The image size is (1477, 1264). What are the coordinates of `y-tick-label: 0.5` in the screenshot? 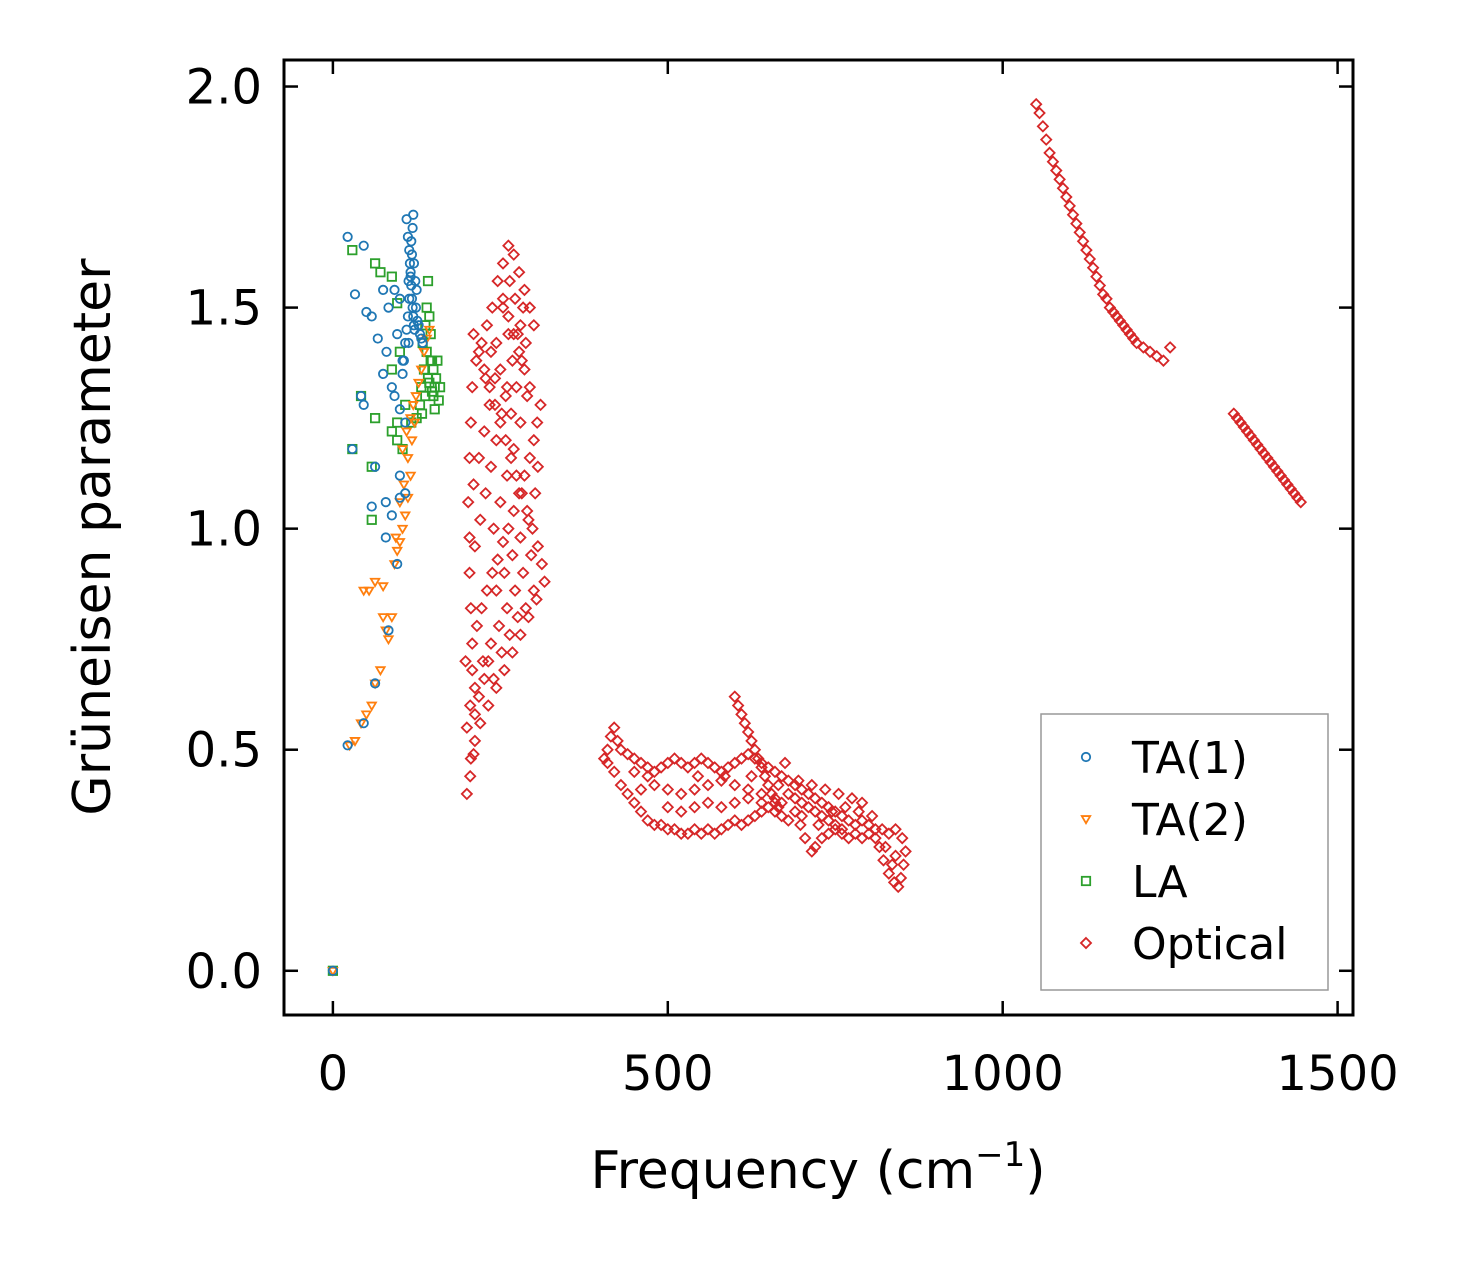 It's located at (224, 751).